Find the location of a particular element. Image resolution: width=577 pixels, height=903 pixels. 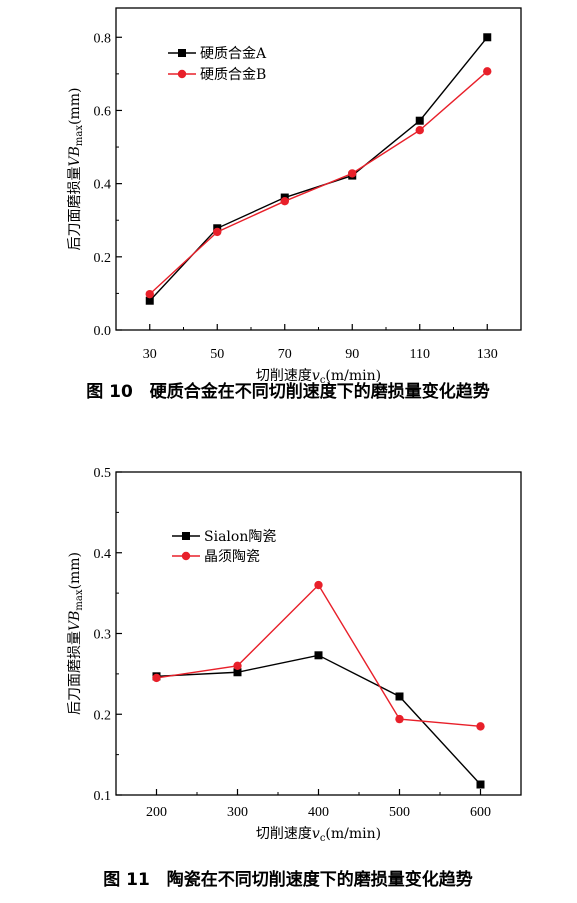

legend-label: Sialon陶瓷 is located at coordinates (240, 537).